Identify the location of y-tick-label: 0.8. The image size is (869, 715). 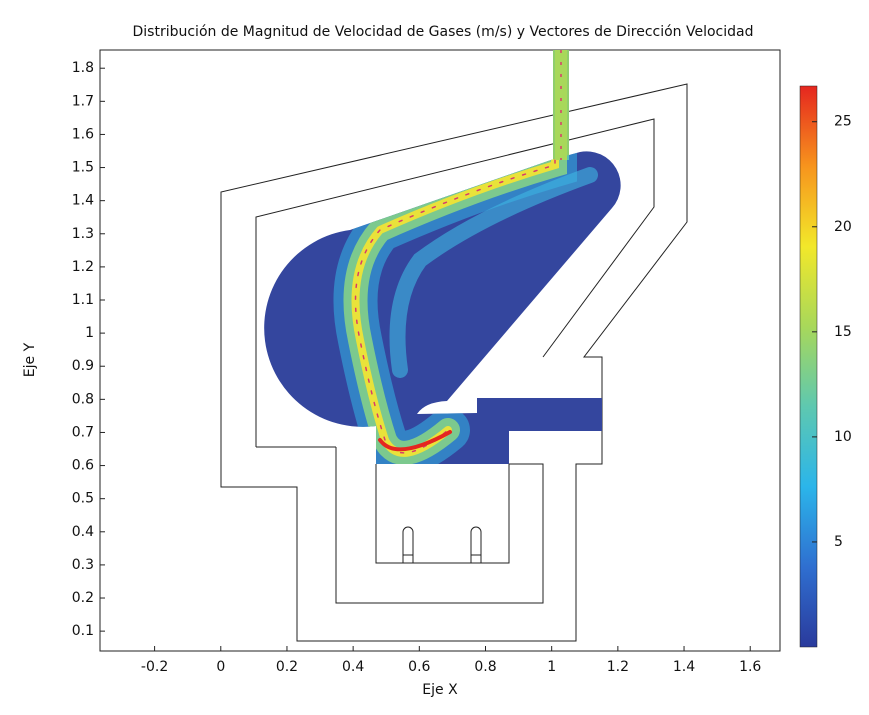
(83, 399).